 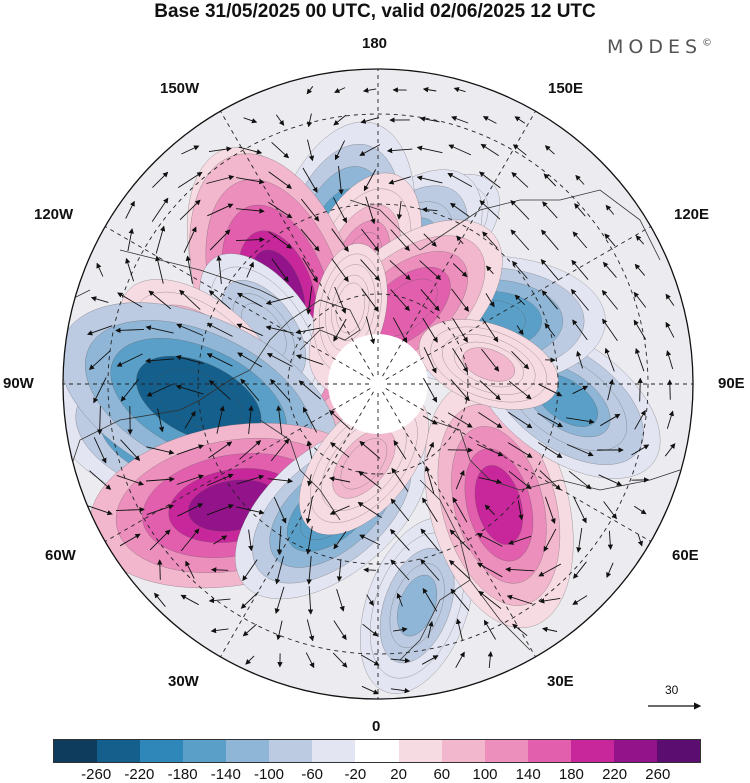 I want to click on lon-label-60e: 60E, so click(x=685, y=555).